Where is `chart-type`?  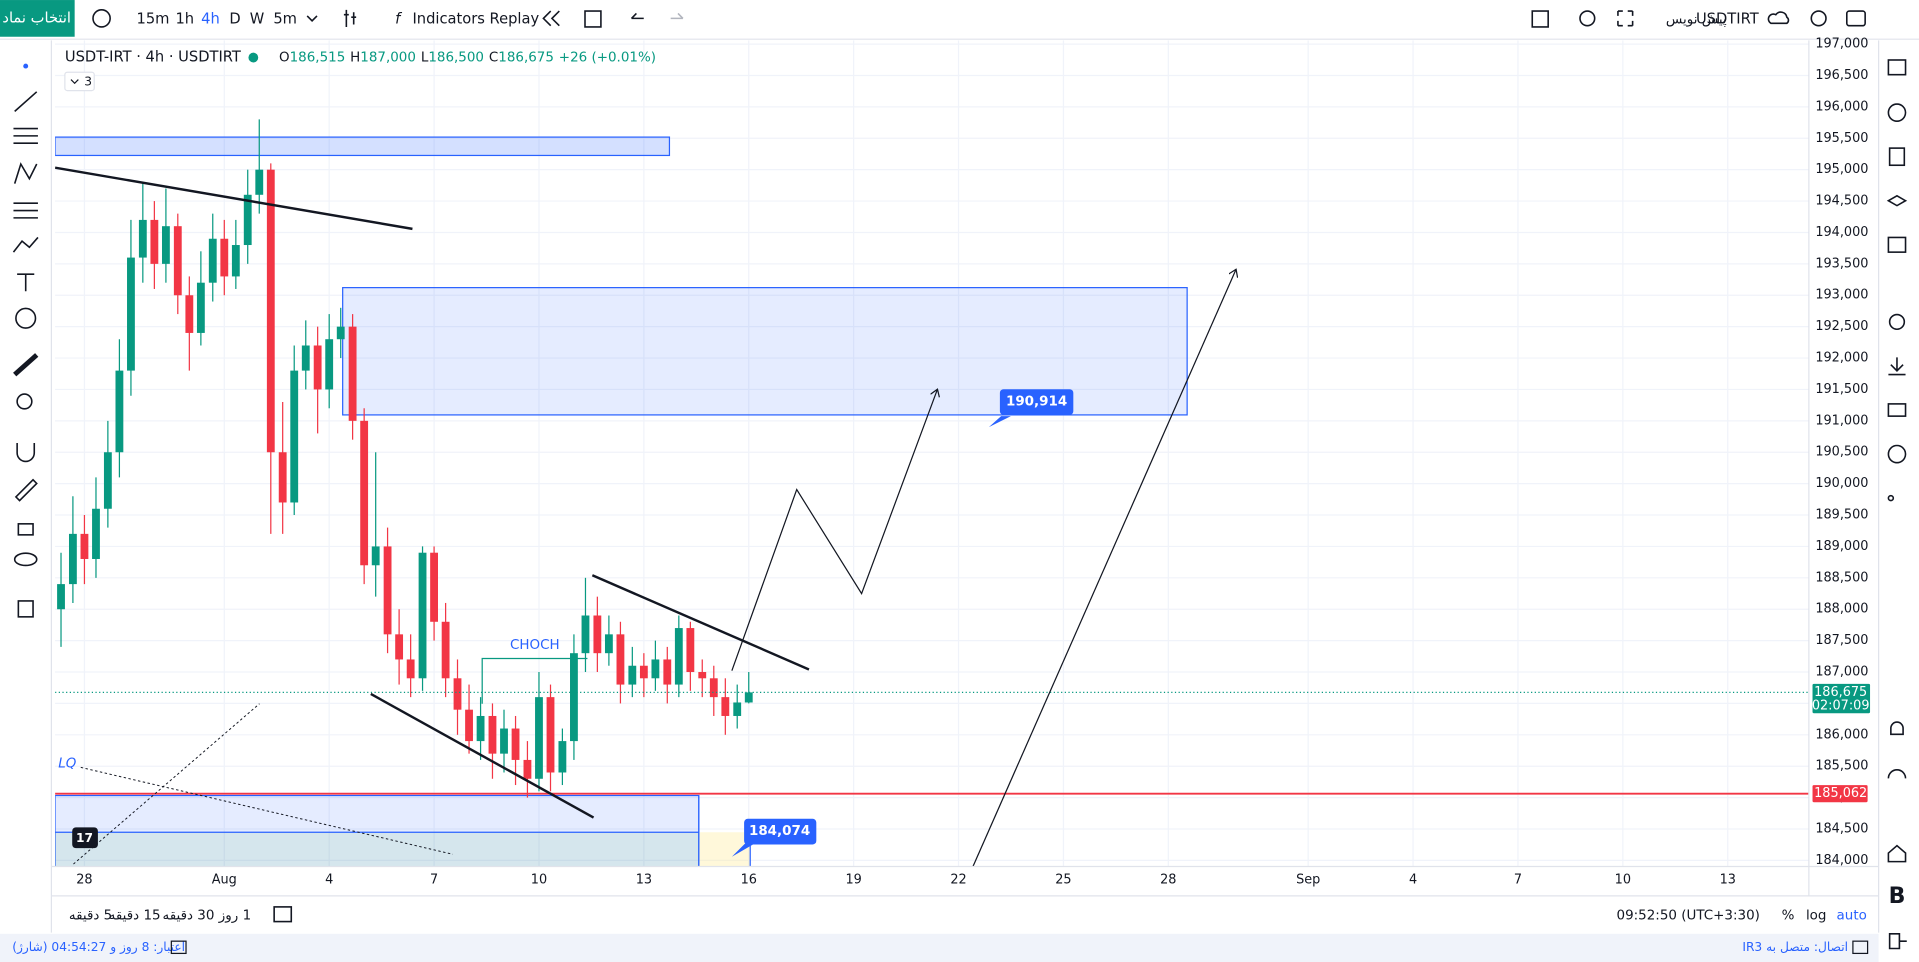 chart-type is located at coordinates (350, 18).